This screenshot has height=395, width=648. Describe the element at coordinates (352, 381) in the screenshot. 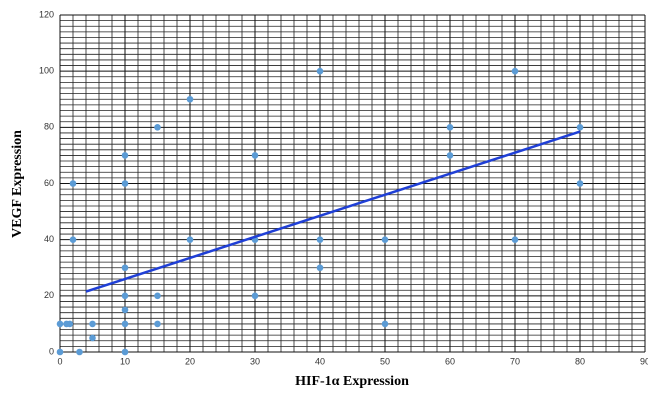

I see `x-axis-title: HIF-1α Expression` at that location.